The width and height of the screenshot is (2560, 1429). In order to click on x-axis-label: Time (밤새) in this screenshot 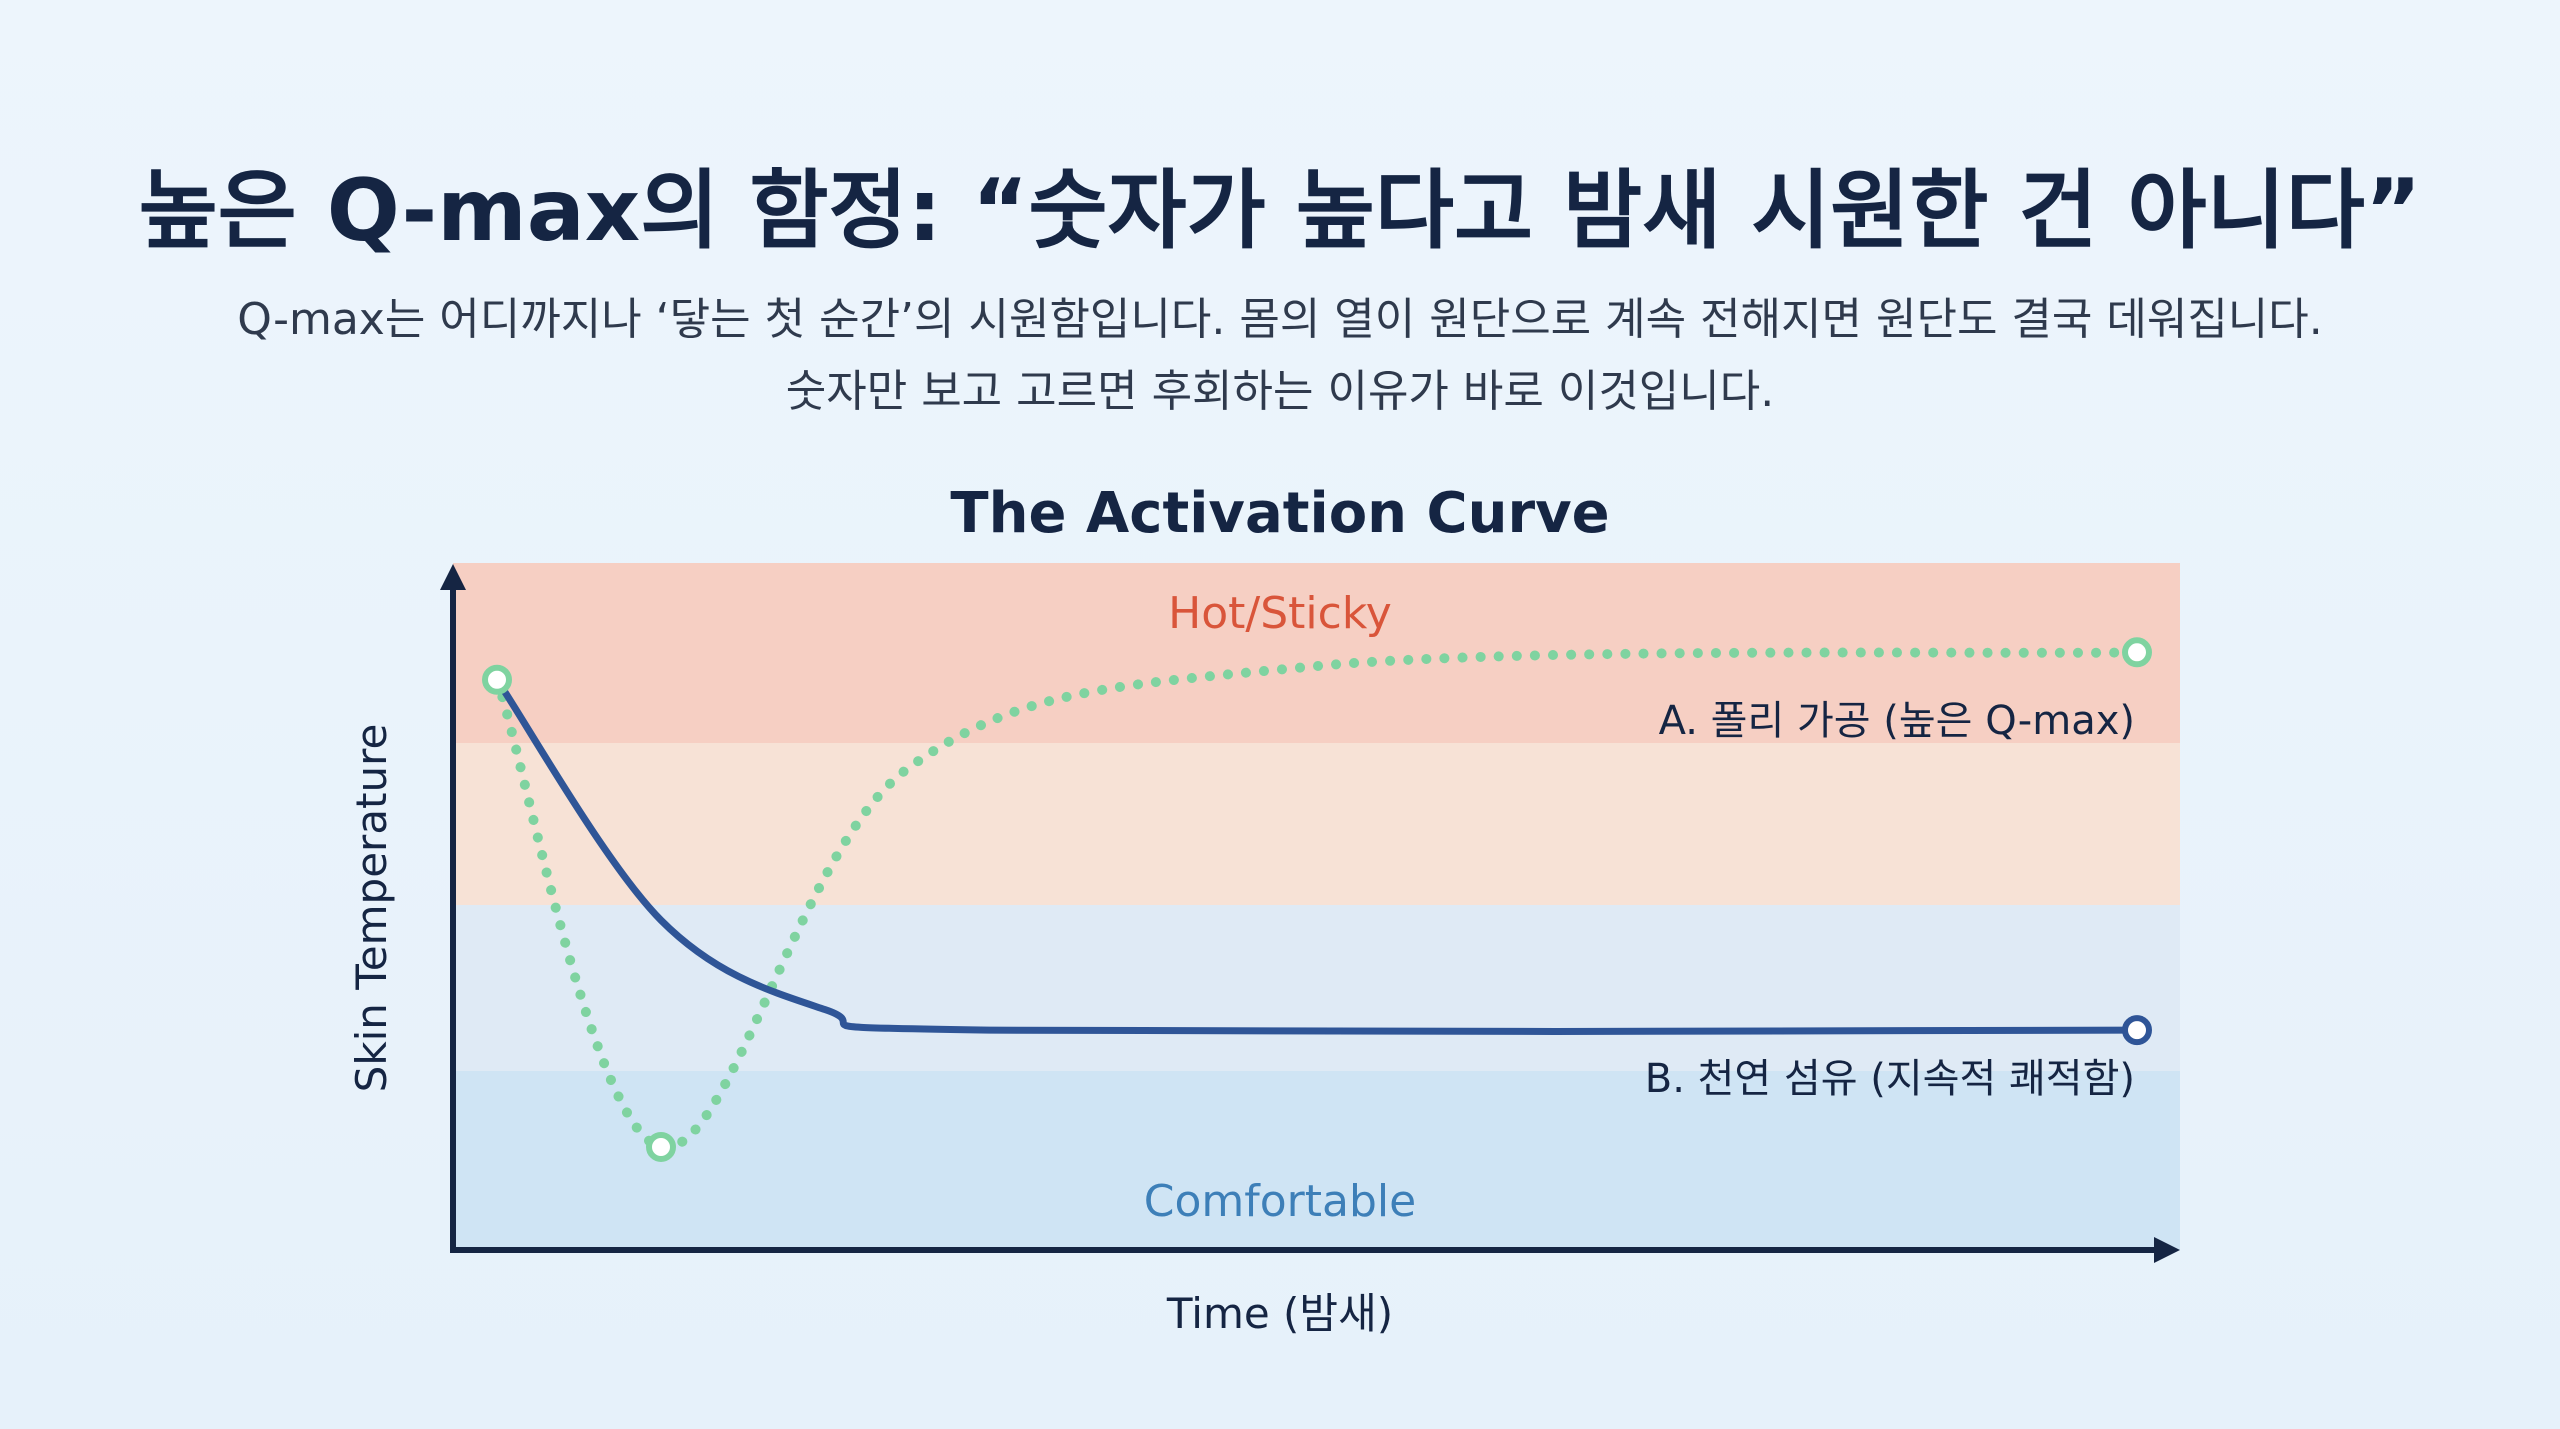, I will do `click(1279, 1313)`.